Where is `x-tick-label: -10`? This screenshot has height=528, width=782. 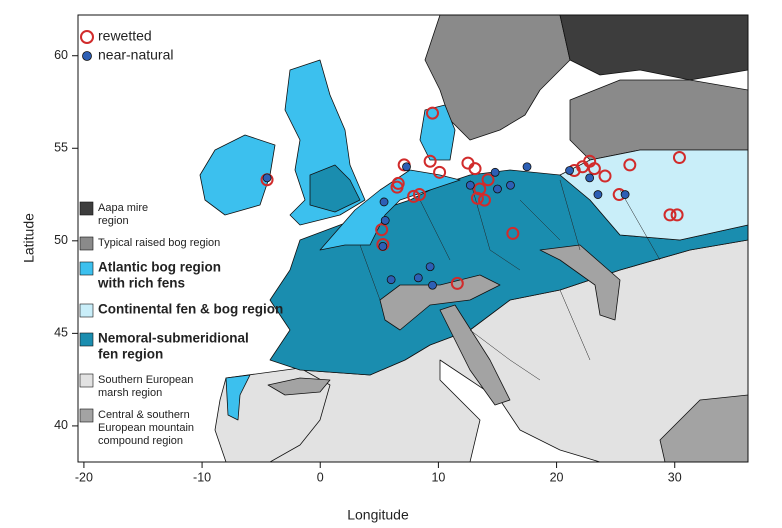 x-tick-label: -10 is located at coordinates (202, 477).